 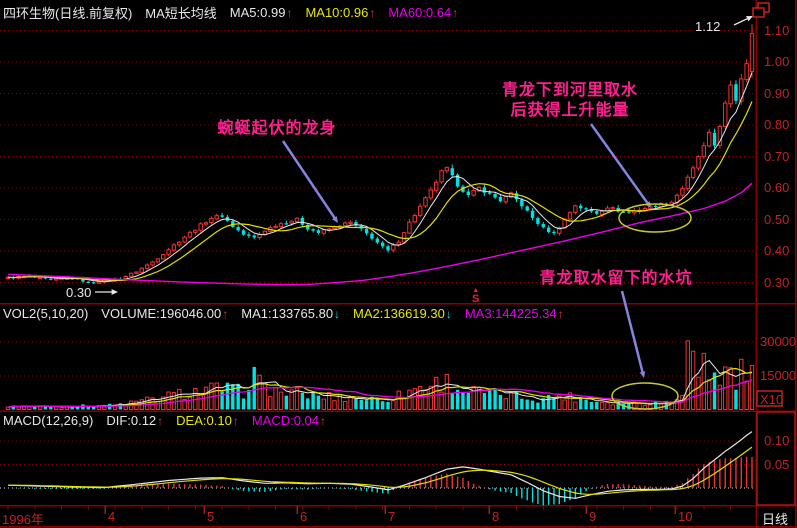 What do you see at coordinates (68, 13) in the screenshot?
I see `chart-title: 四环生物(日线.前复权)` at bounding box center [68, 13].